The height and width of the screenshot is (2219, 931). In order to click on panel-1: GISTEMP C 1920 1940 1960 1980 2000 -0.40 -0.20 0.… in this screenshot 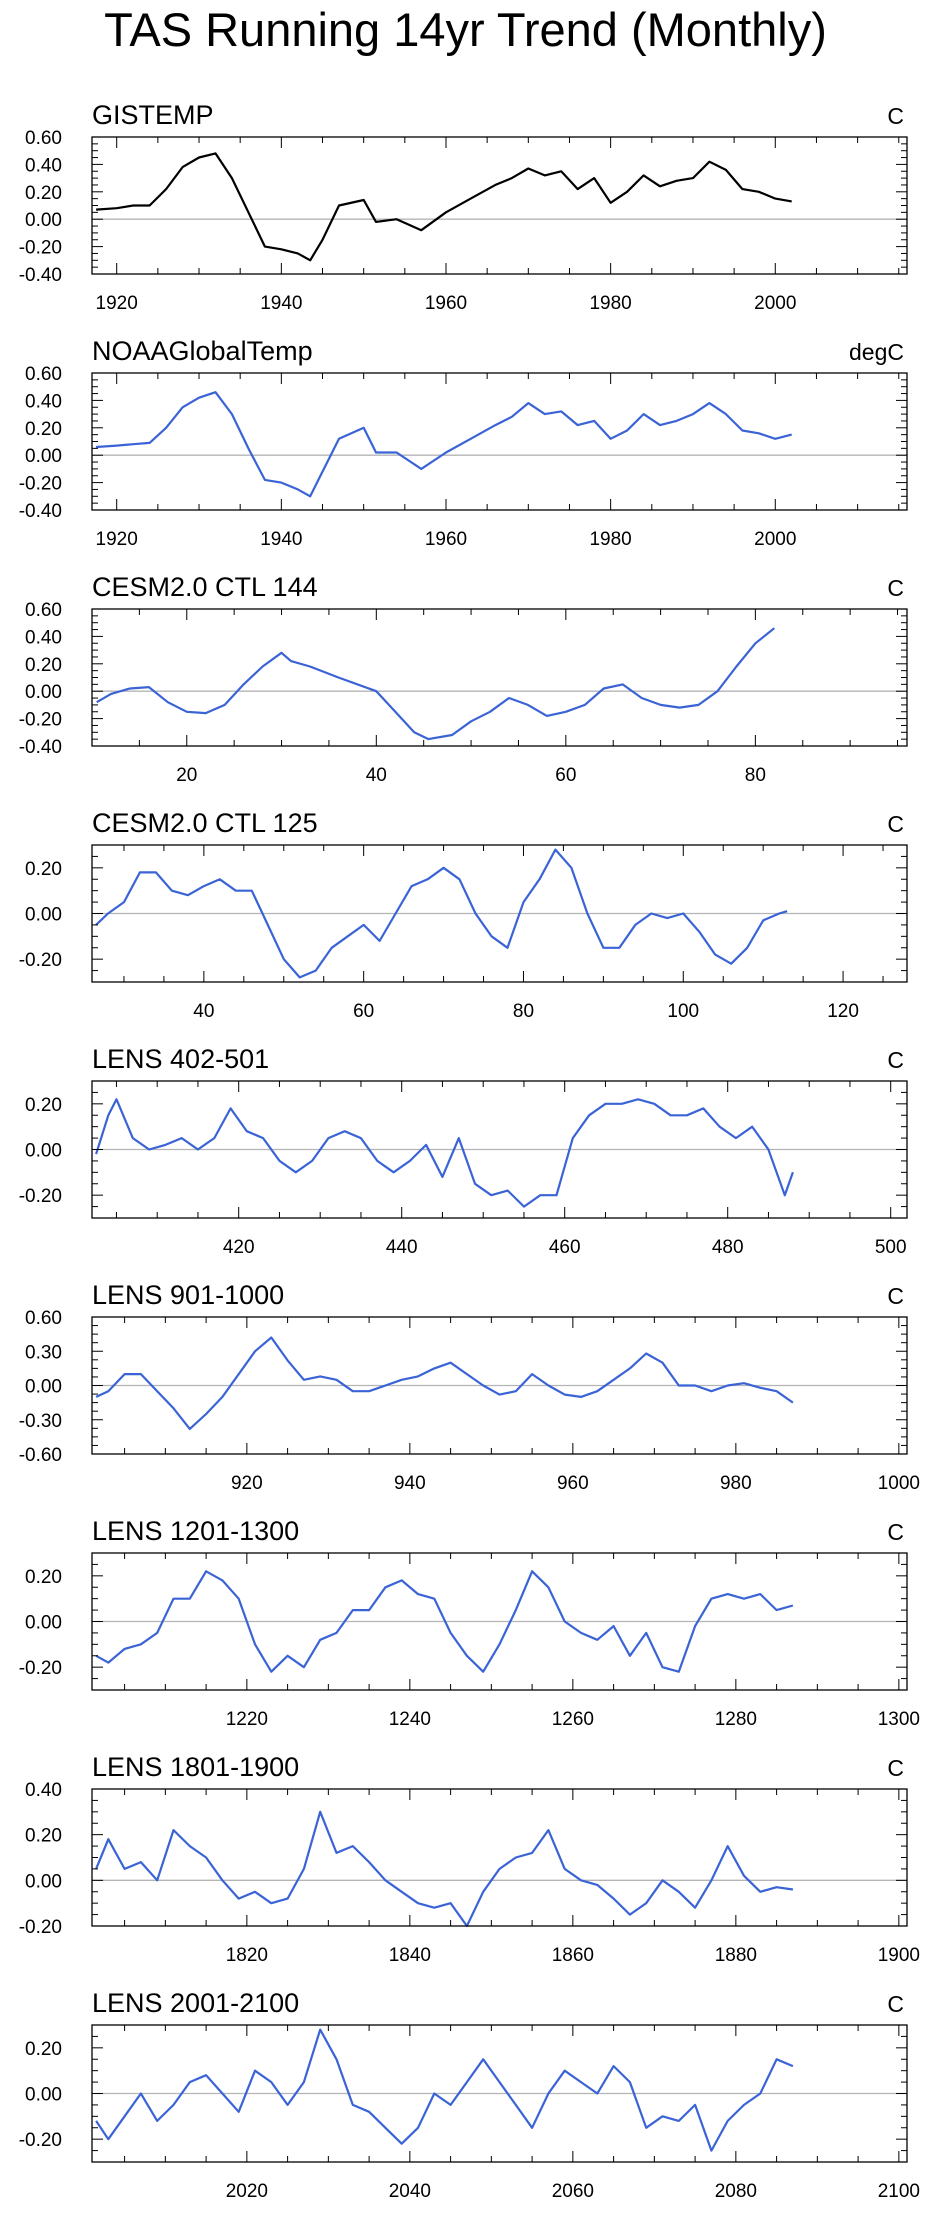, I will do `click(463, 207)`.